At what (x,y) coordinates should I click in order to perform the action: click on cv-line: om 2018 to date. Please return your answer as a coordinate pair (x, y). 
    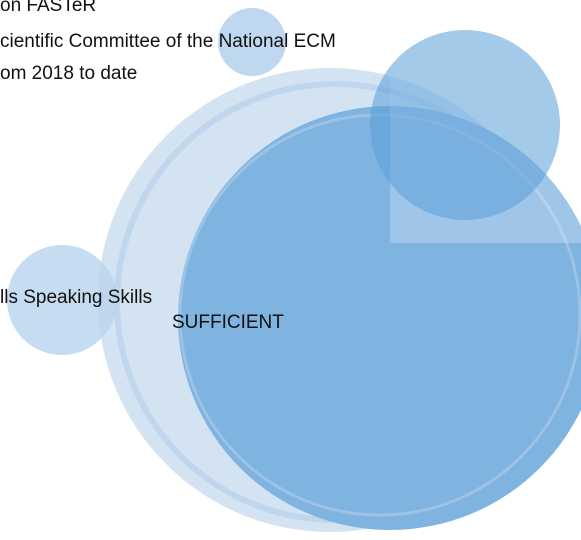
    Looking at the image, I should click on (69, 73).